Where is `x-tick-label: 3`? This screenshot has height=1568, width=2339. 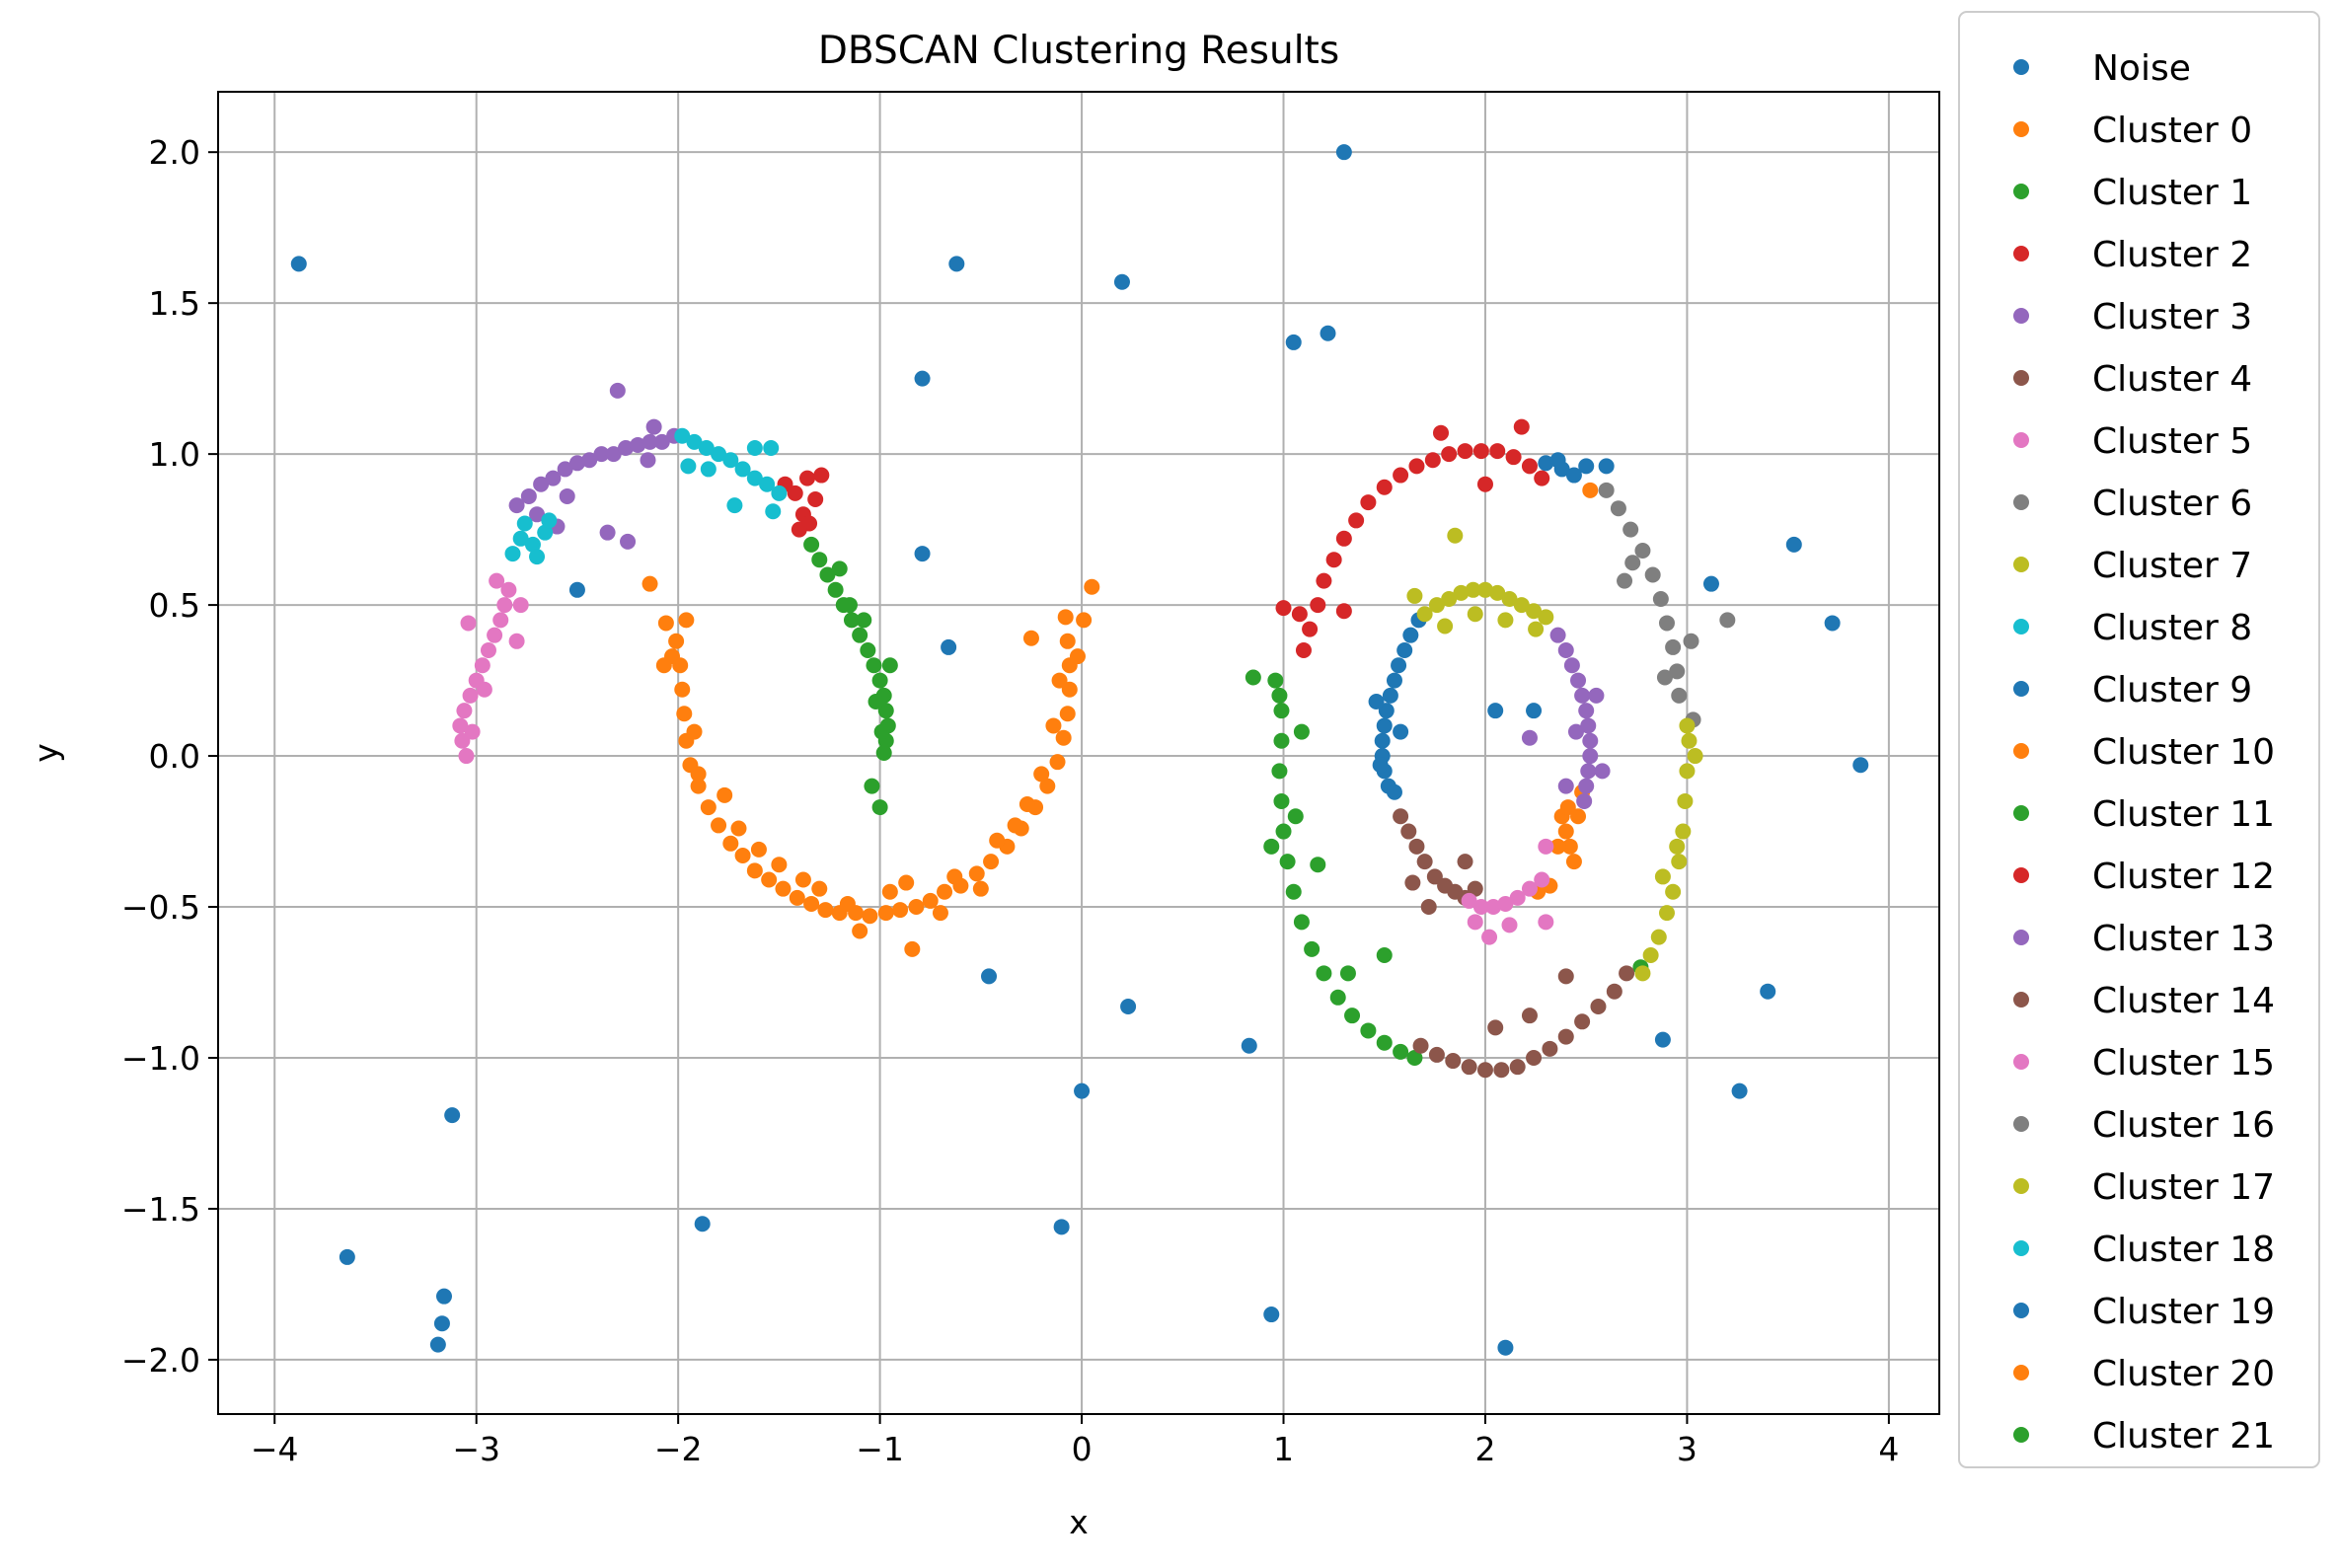 x-tick-label: 3 is located at coordinates (1687, 1449).